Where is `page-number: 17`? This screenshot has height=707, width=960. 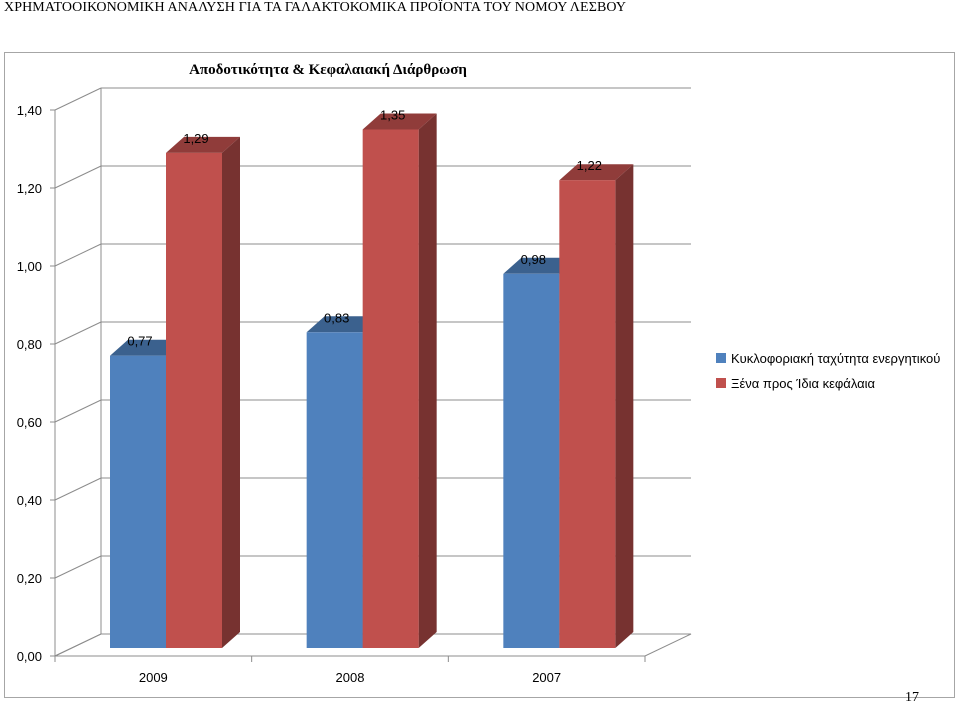
page-number: 17 is located at coordinates (912, 697).